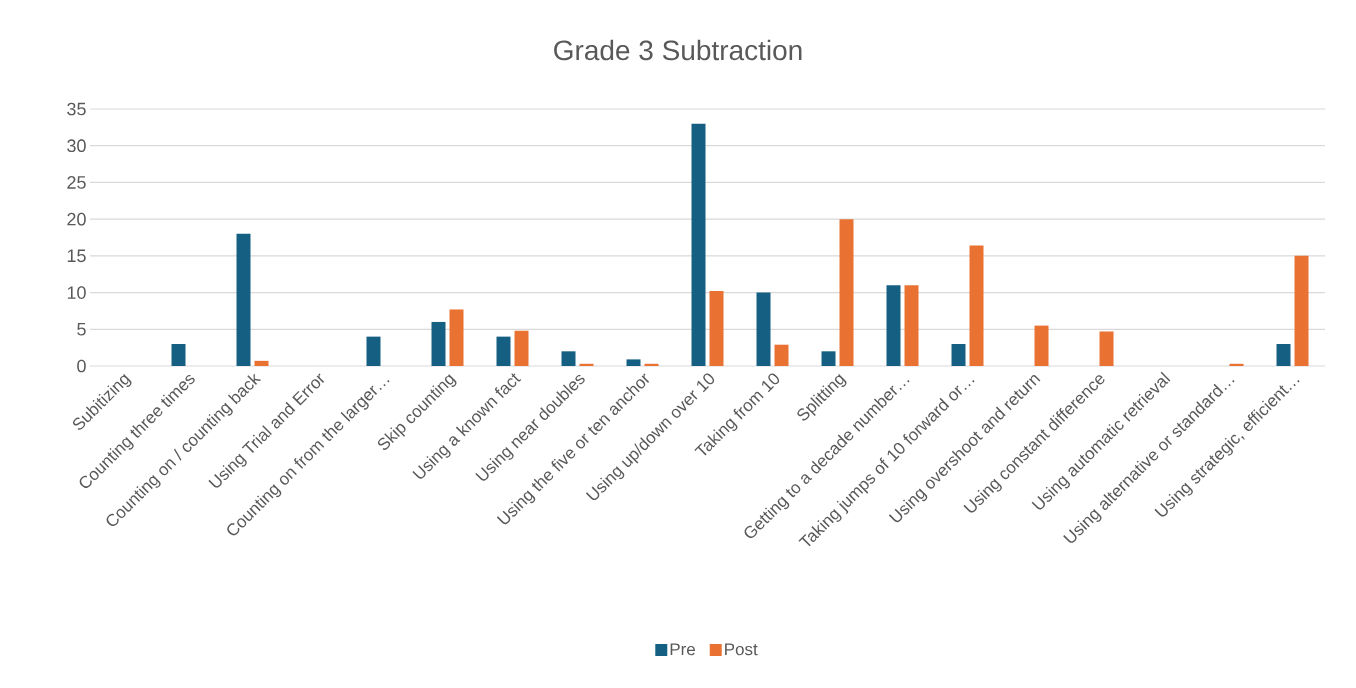 The image size is (1356, 688). What do you see at coordinates (76, 292) in the screenshot?
I see `y-tick-label: 10` at bounding box center [76, 292].